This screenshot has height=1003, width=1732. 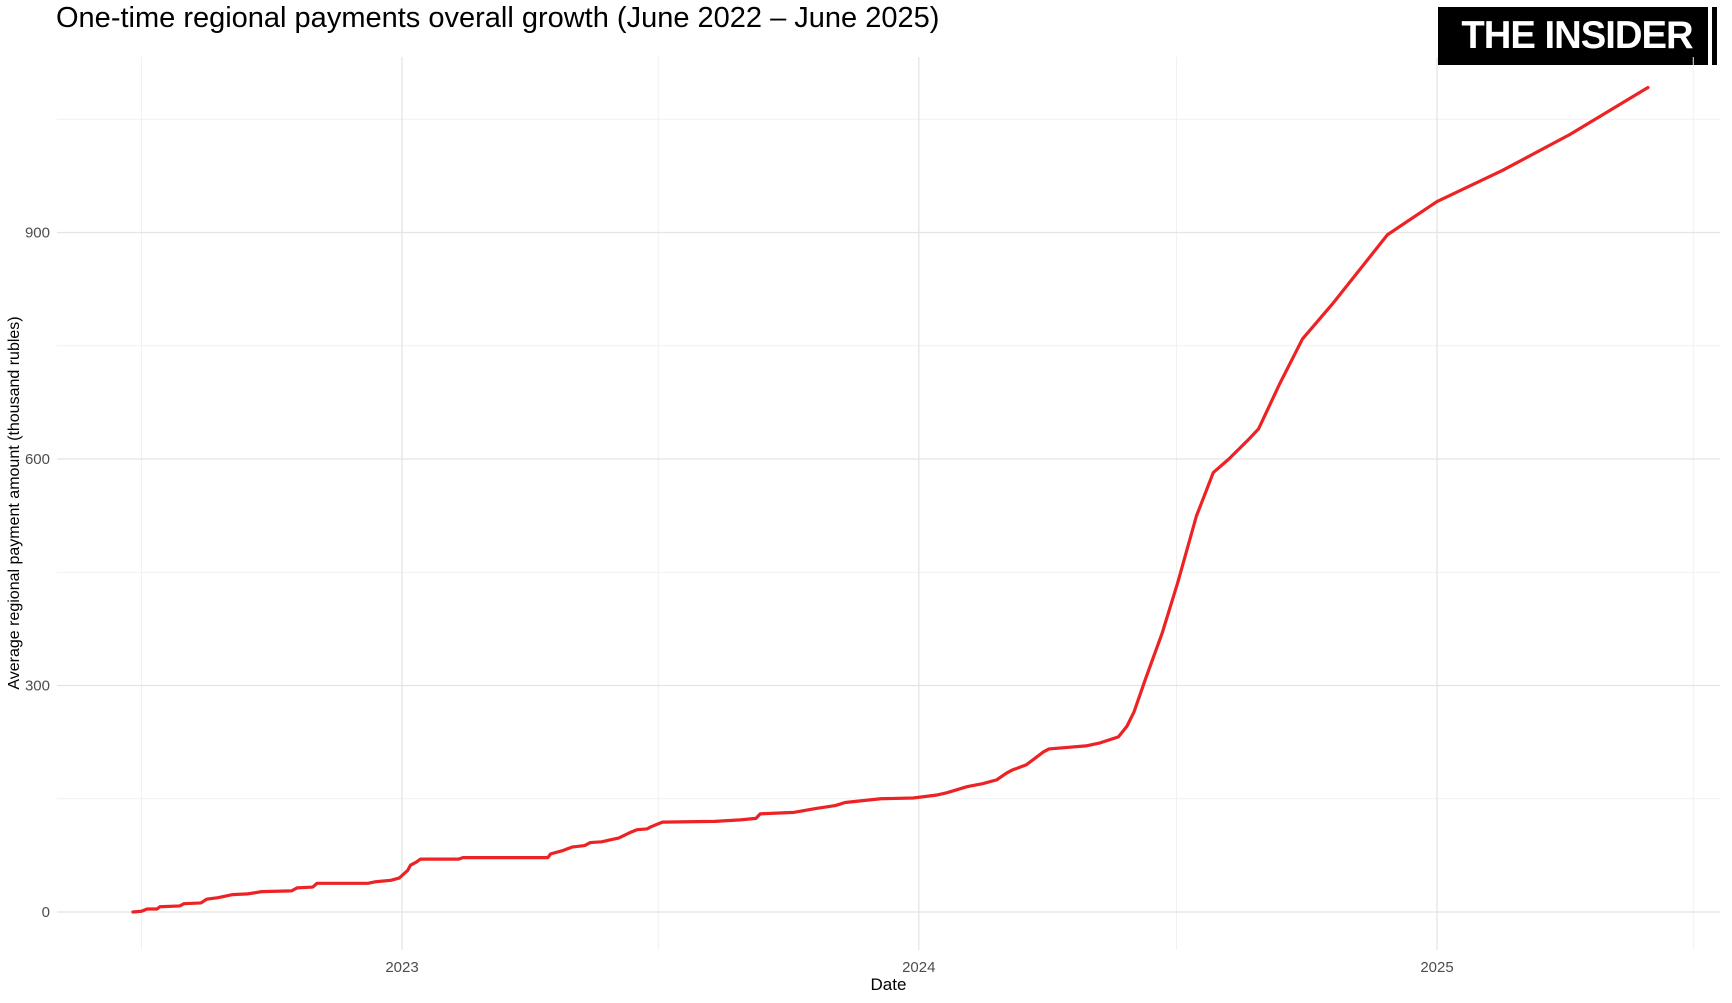 What do you see at coordinates (37, 459) in the screenshot?
I see `y-tick-label: 600` at bounding box center [37, 459].